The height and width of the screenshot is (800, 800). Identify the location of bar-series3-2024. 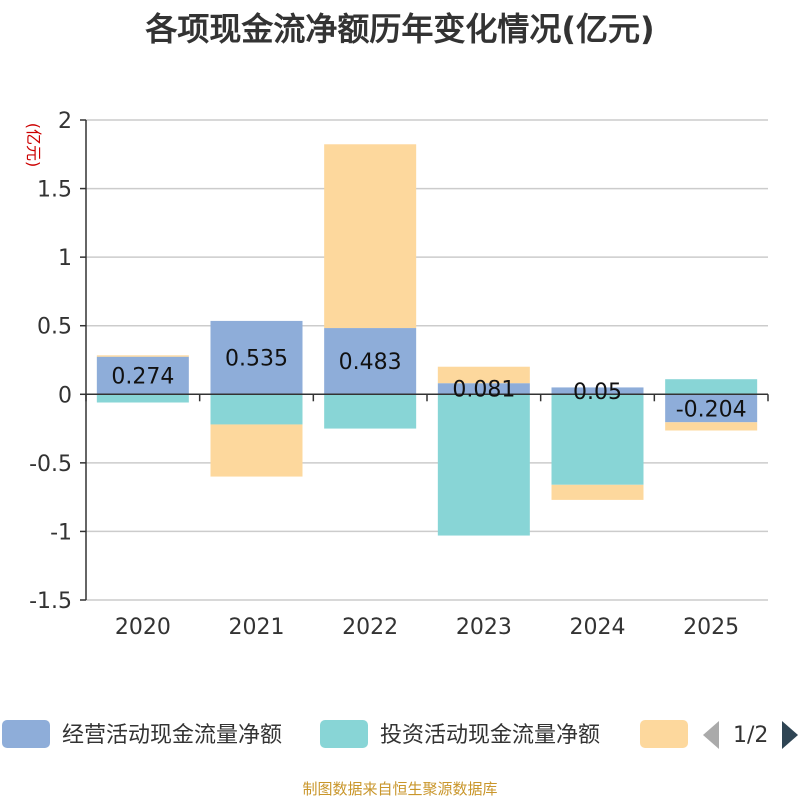
(597, 492).